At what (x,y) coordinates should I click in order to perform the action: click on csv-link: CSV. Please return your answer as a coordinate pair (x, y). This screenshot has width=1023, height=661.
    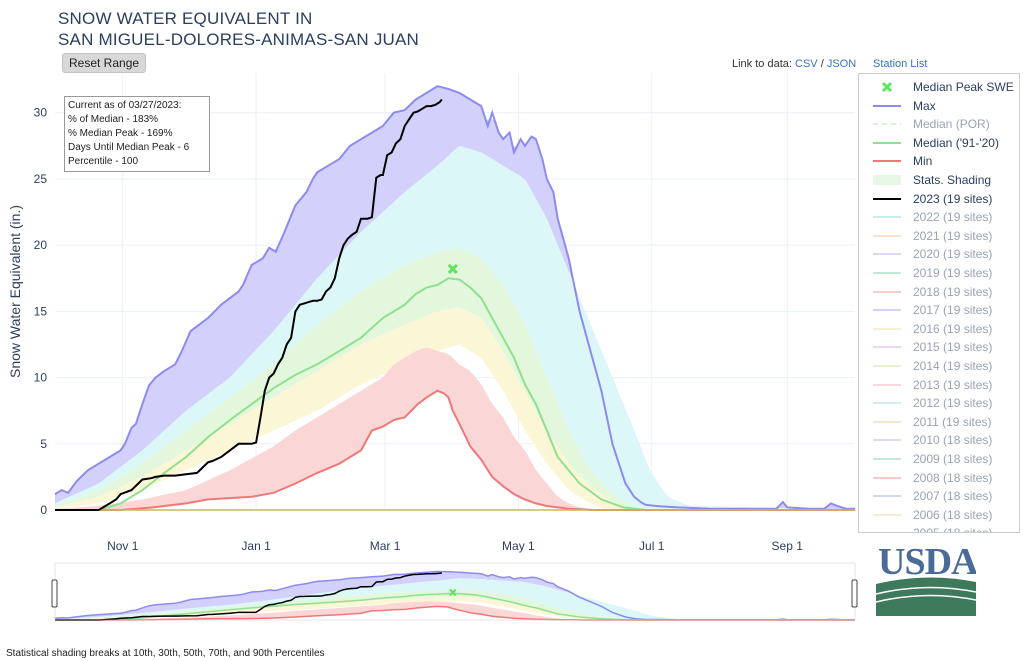
    Looking at the image, I should click on (806, 64).